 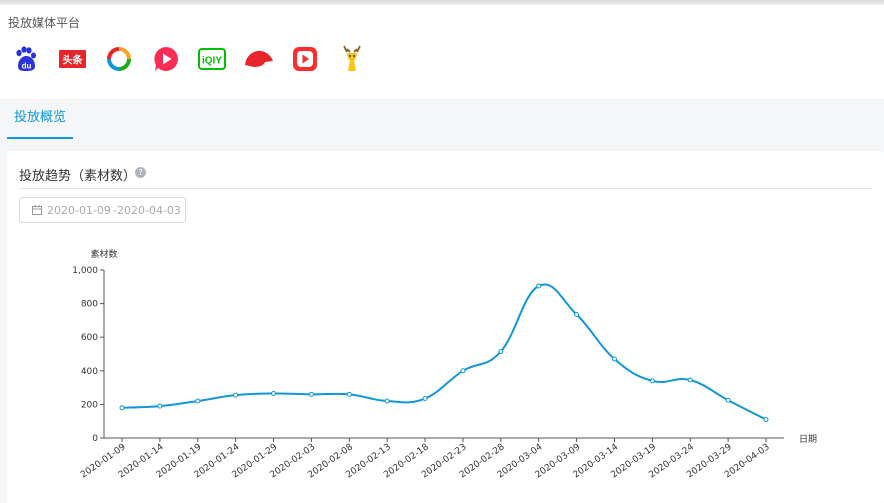 I want to click on toutiao-icon-text: 头条, so click(x=73, y=60).